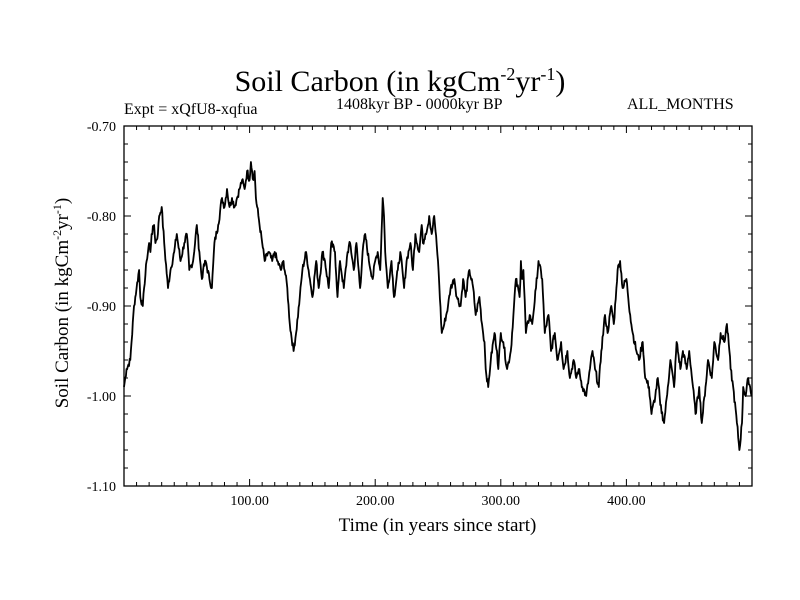  Describe the element at coordinates (191, 109) in the screenshot. I see `experiment-label: Expt = xQfU8-xqfua` at that location.